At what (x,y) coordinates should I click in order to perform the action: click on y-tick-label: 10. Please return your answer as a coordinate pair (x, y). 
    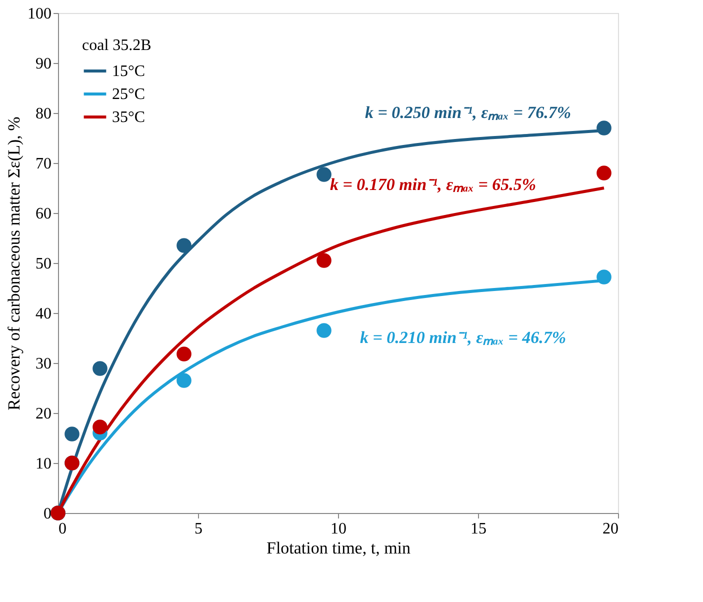
    Looking at the image, I should click on (44, 464).